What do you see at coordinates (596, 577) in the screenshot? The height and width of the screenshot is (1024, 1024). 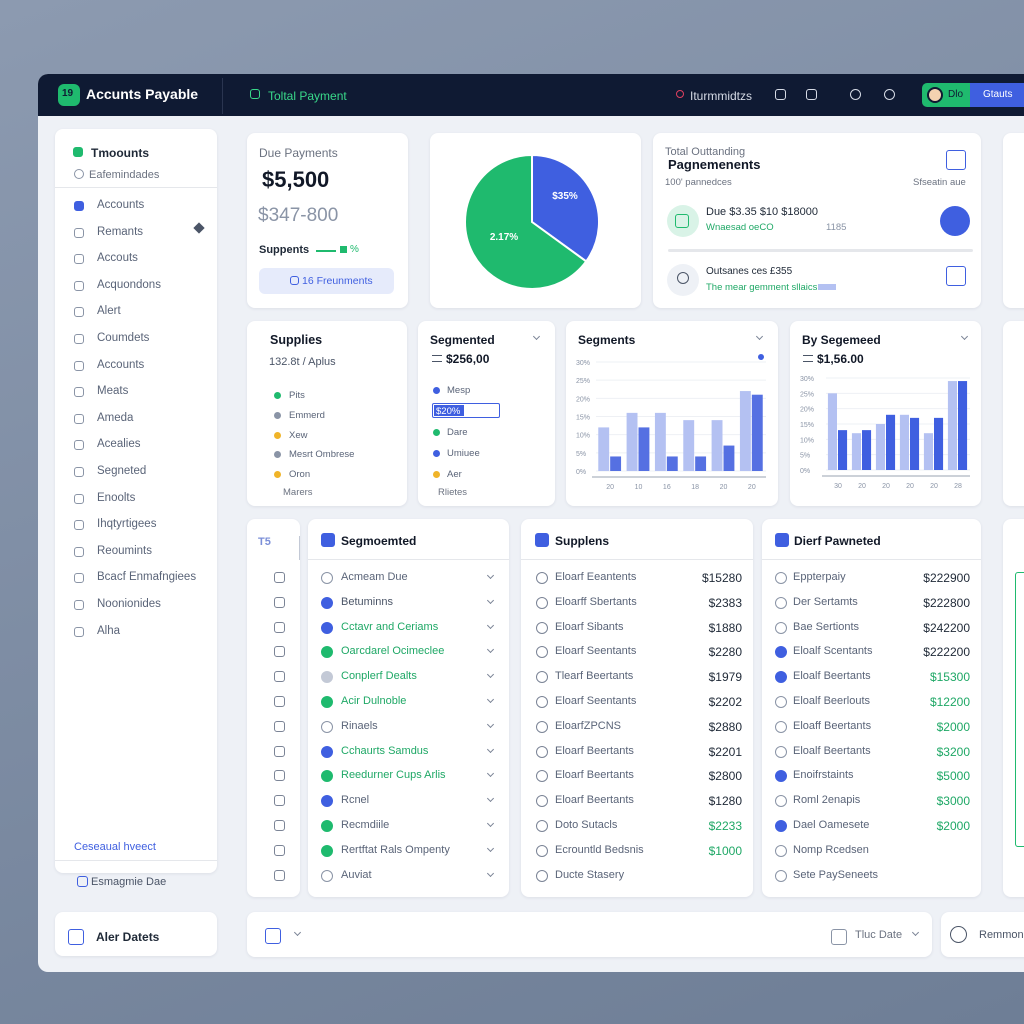 I see `supplier-name: Eloarf Eeantents` at bounding box center [596, 577].